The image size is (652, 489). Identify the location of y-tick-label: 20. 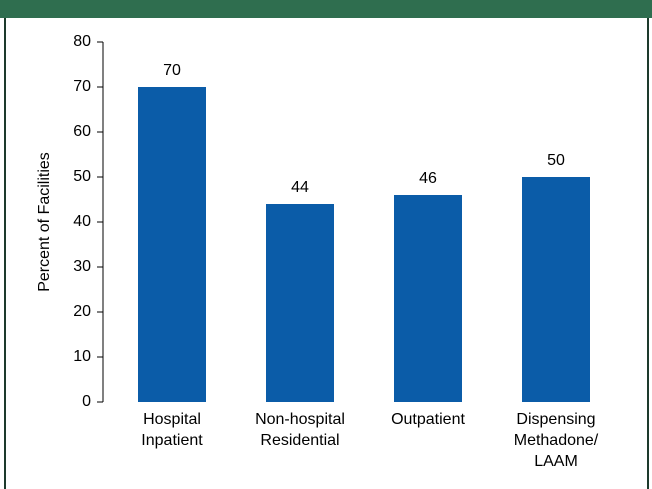
(82, 311).